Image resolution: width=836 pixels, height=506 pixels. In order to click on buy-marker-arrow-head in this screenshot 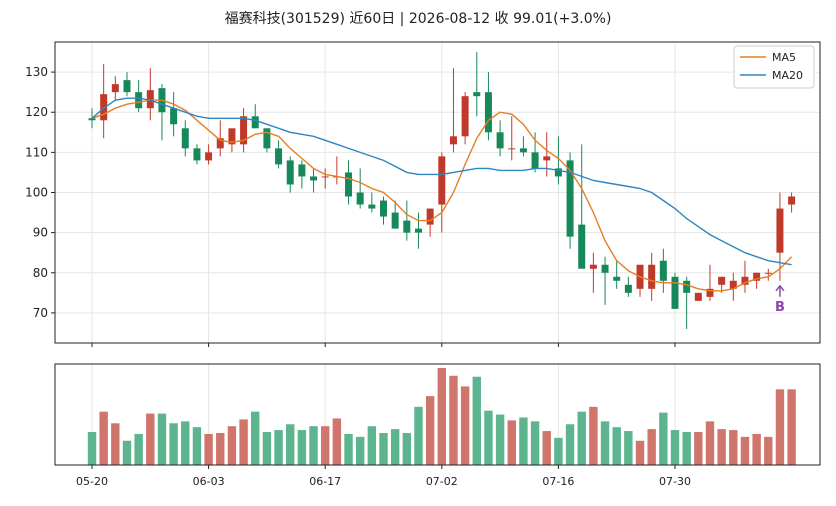, I will do `click(780, 288)`.